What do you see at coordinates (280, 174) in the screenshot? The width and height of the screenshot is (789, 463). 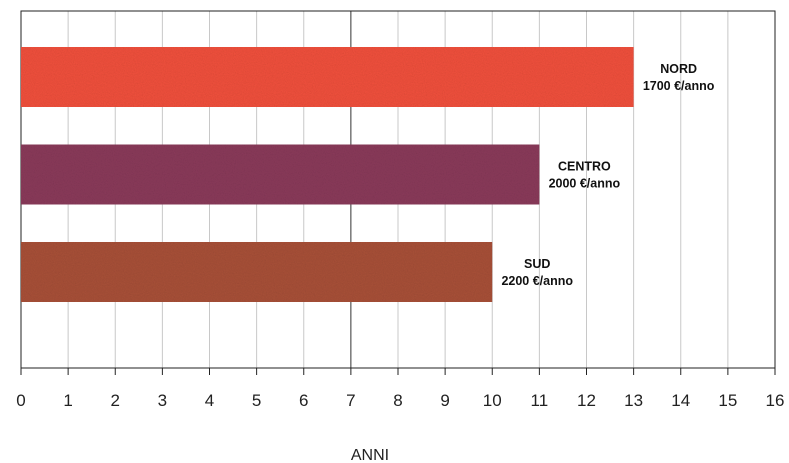 I see `bar-centro` at bounding box center [280, 174].